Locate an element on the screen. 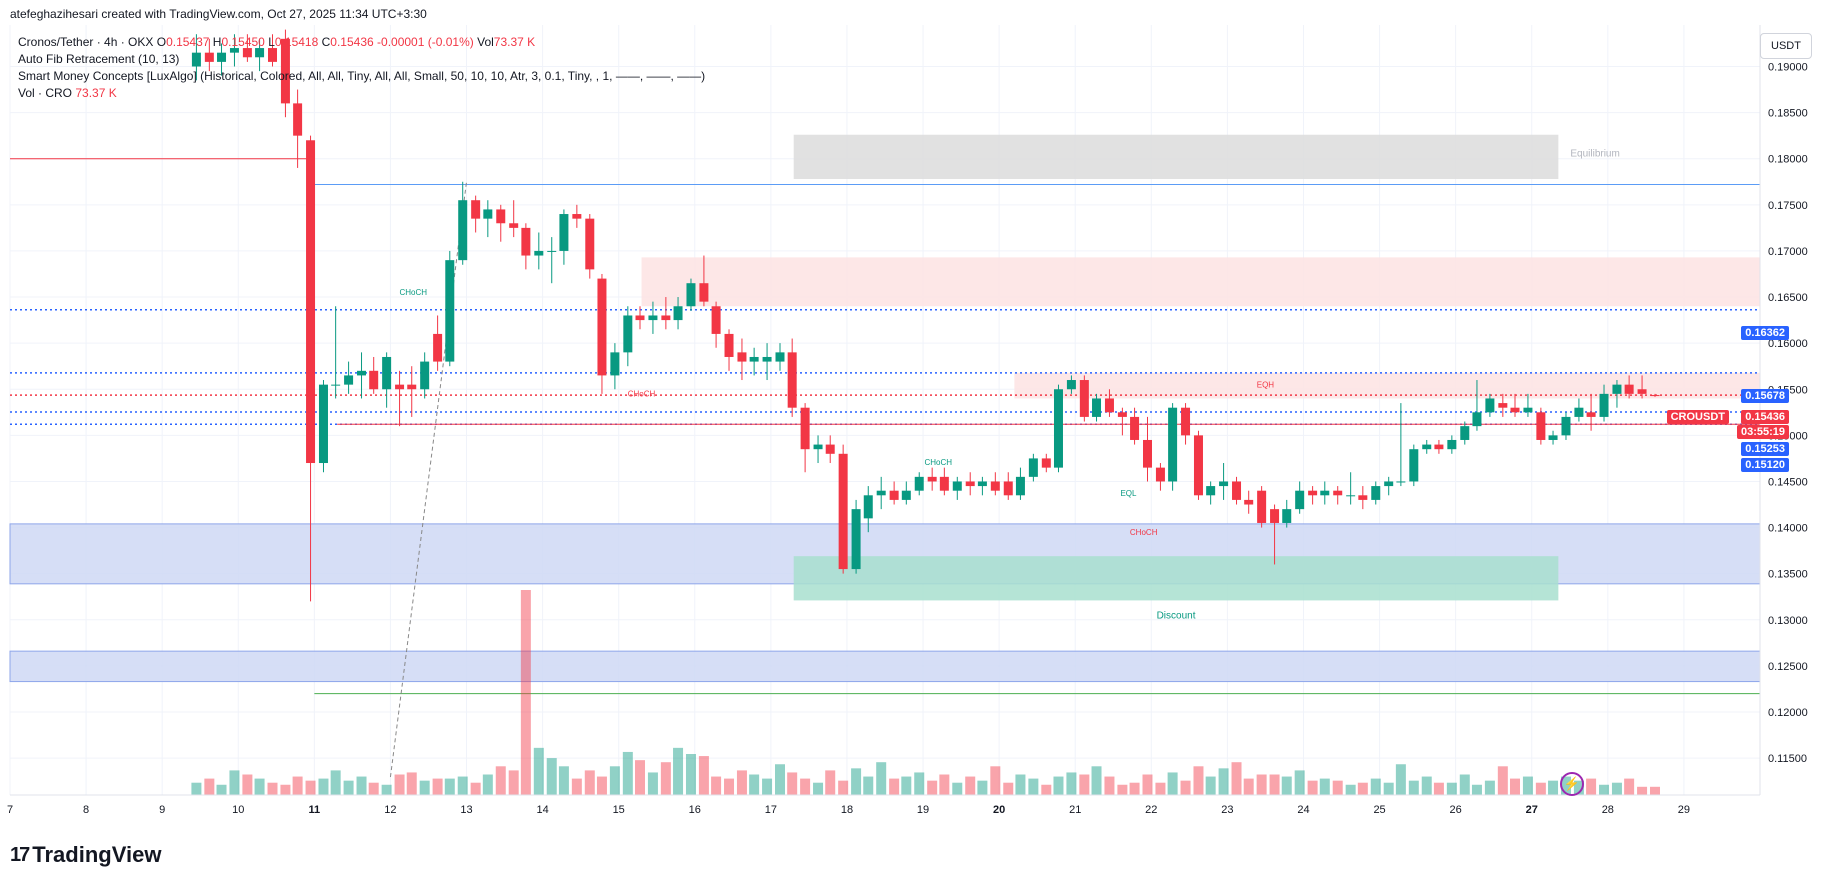 Image resolution: width=1835 pixels, height=883 pixels. lightning-icon: ⚡ is located at coordinates (1572, 784).